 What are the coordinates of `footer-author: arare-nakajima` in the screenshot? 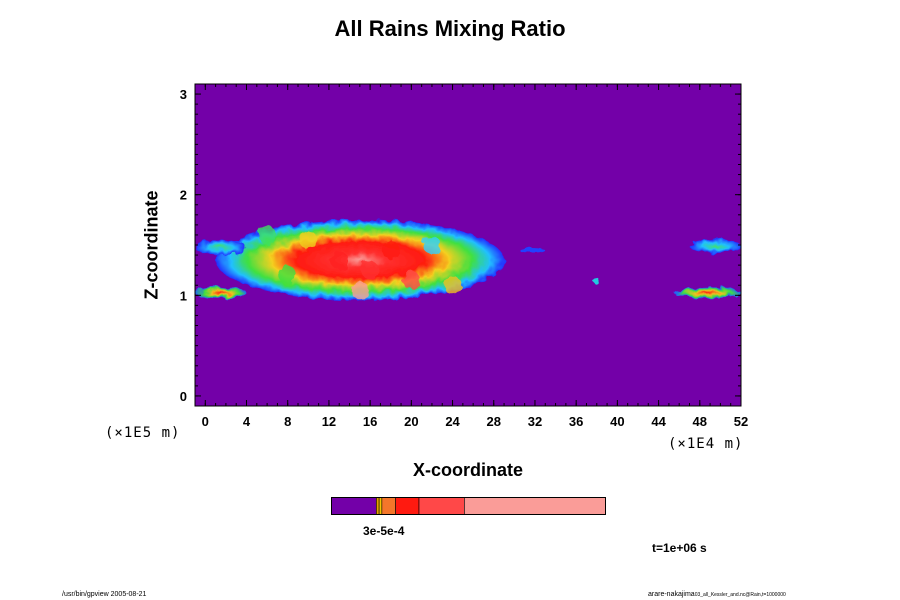 It's located at (671, 594).